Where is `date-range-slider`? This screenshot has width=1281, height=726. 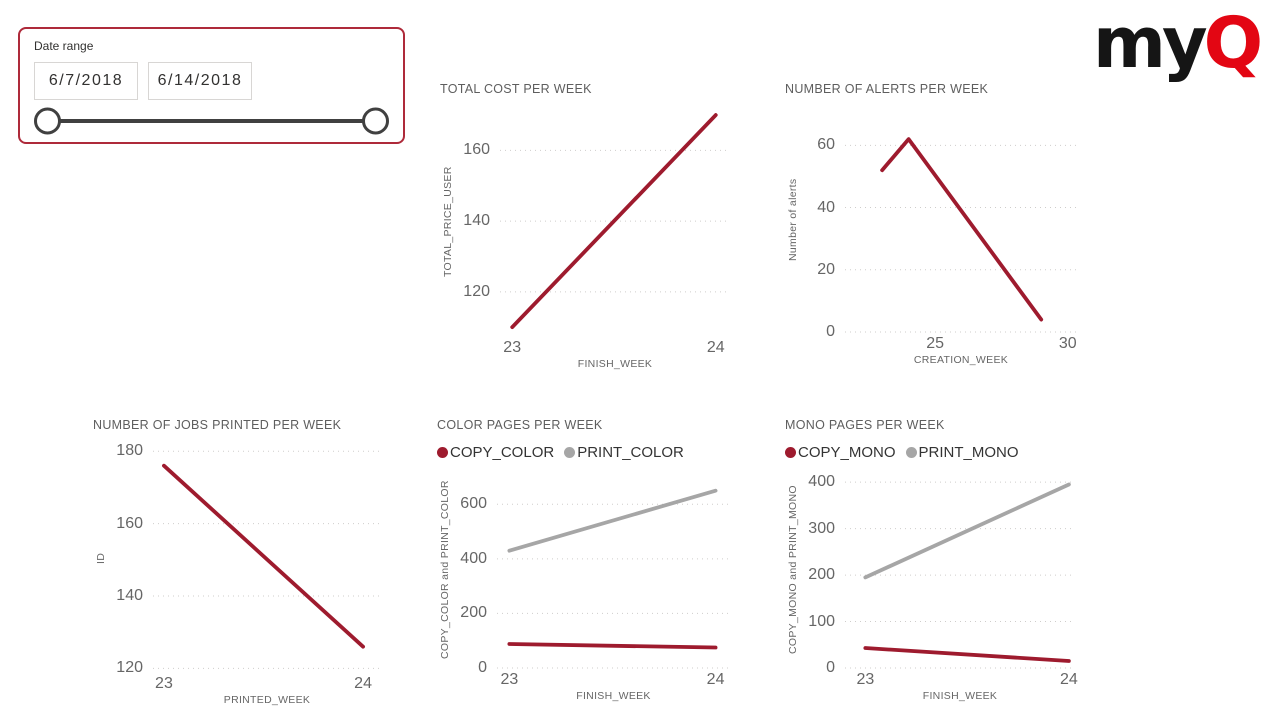
date-range-slider is located at coordinates (211, 121).